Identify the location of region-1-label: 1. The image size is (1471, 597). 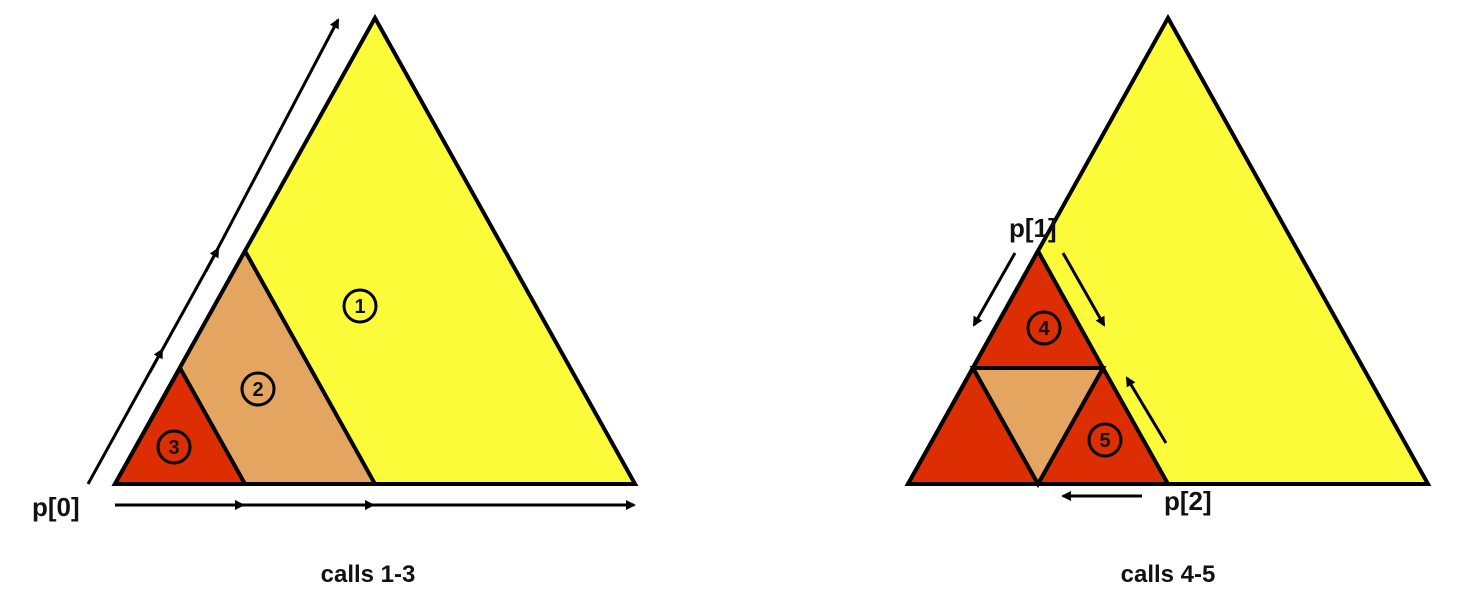
(359, 307).